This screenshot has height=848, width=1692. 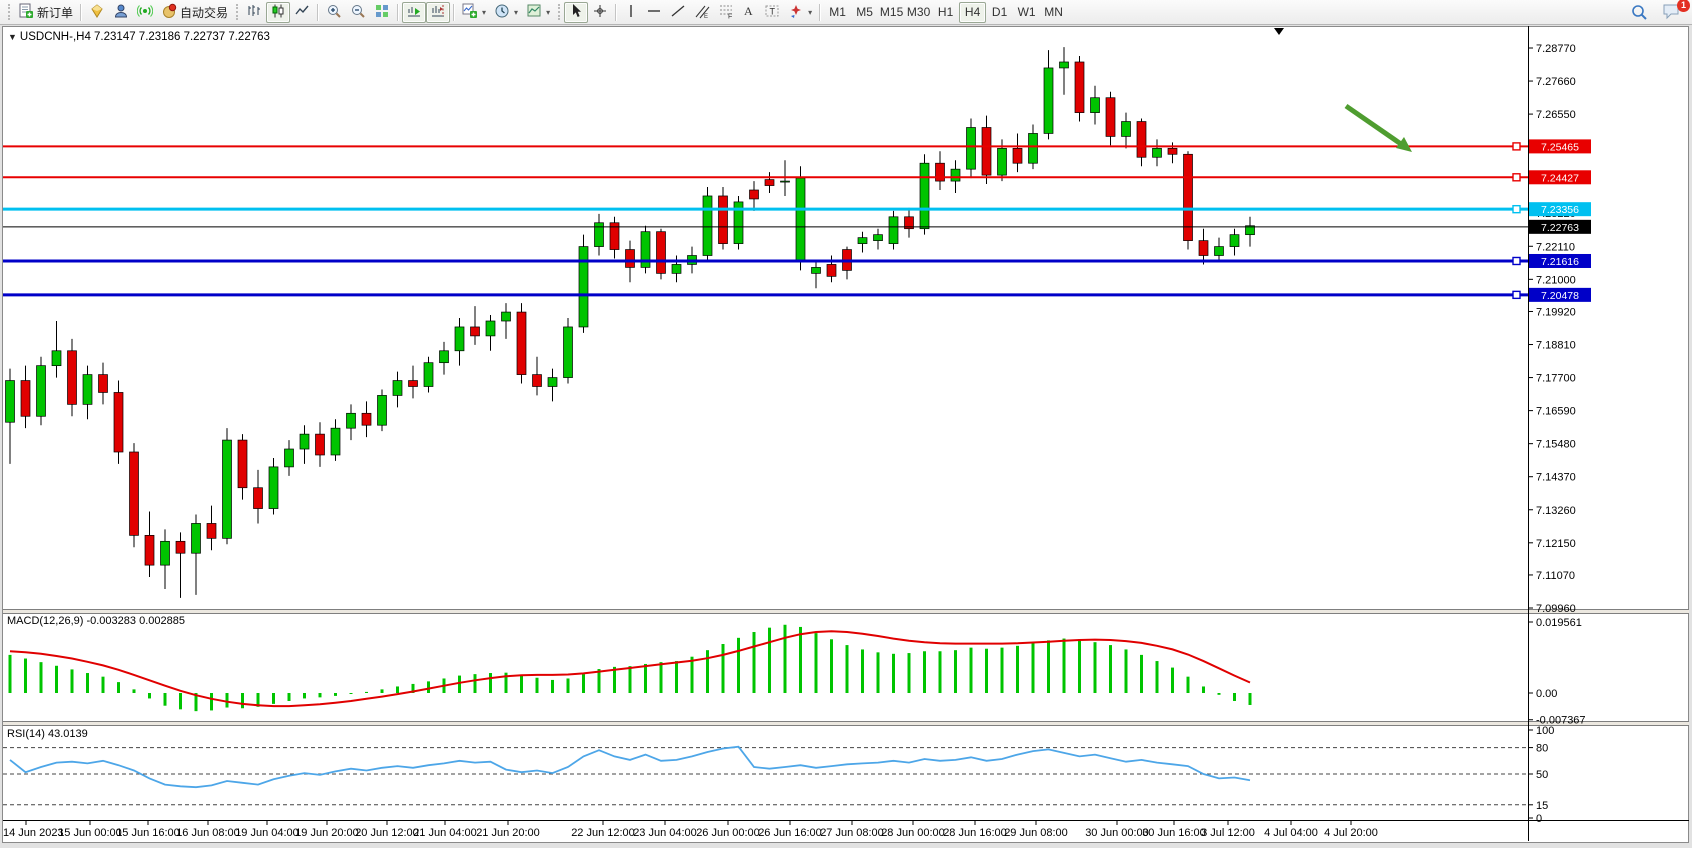 What do you see at coordinates (864, 12) in the screenshot?
I see `tab-timeframe-m5: M5` at bounding box center [864, 12].